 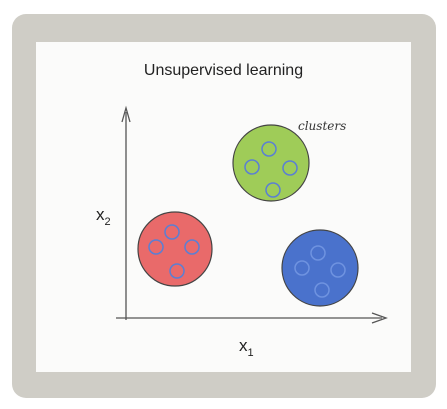 I want to click on green-cluster-blob, so click(x=271, y=163).